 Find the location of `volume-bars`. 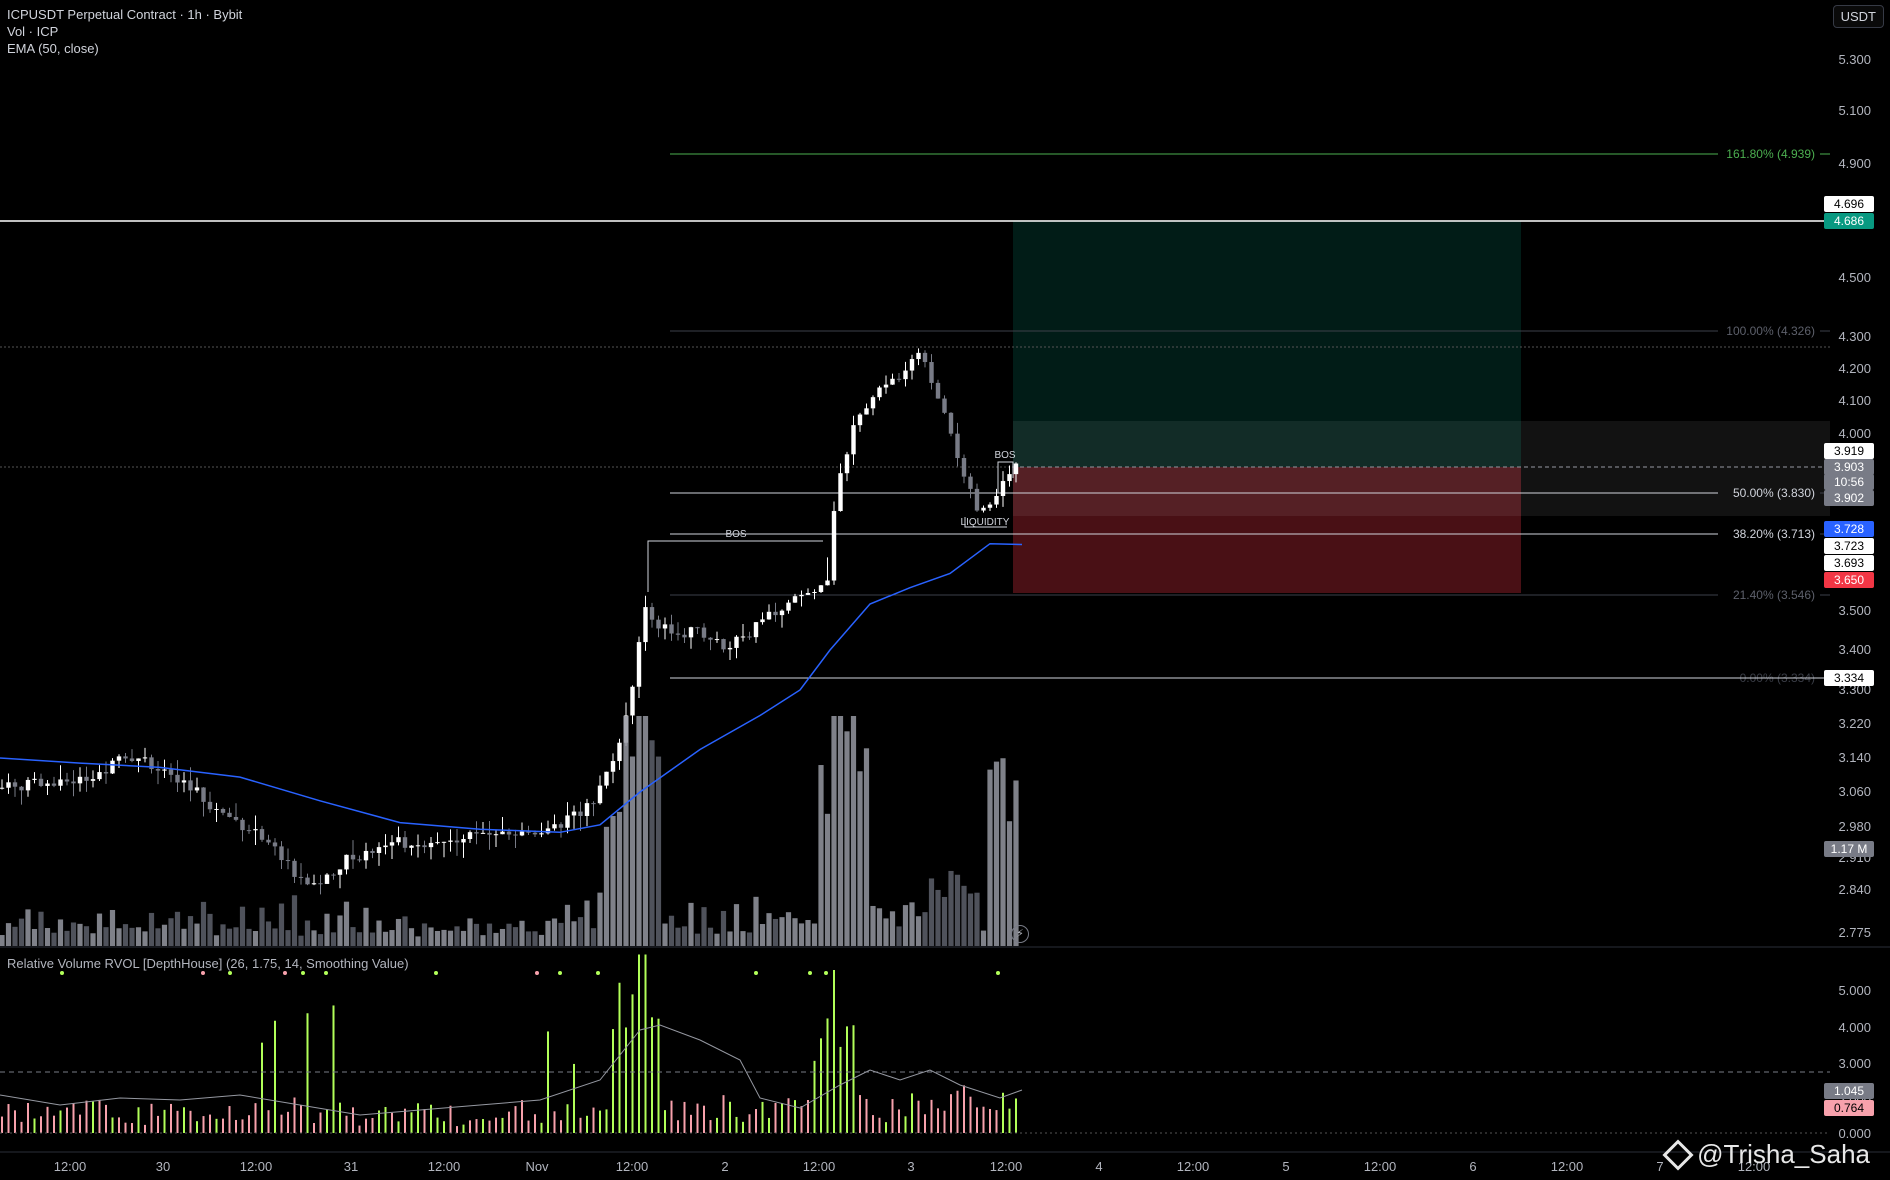

volume-bars is located at coordinates (509, 831).